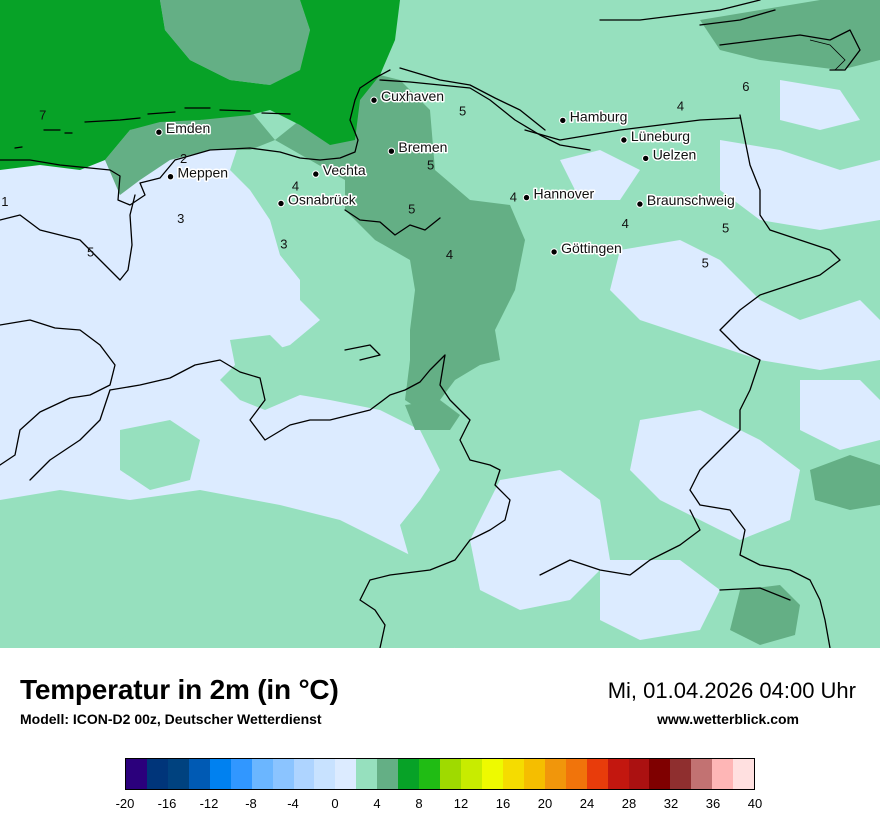 Image resolution: width=880 pixels, height=830 pixels. What do you see at coordinates (125, 803) in the screenshot?
I see `legend-tick: -20` at bounding box center [125, 803].